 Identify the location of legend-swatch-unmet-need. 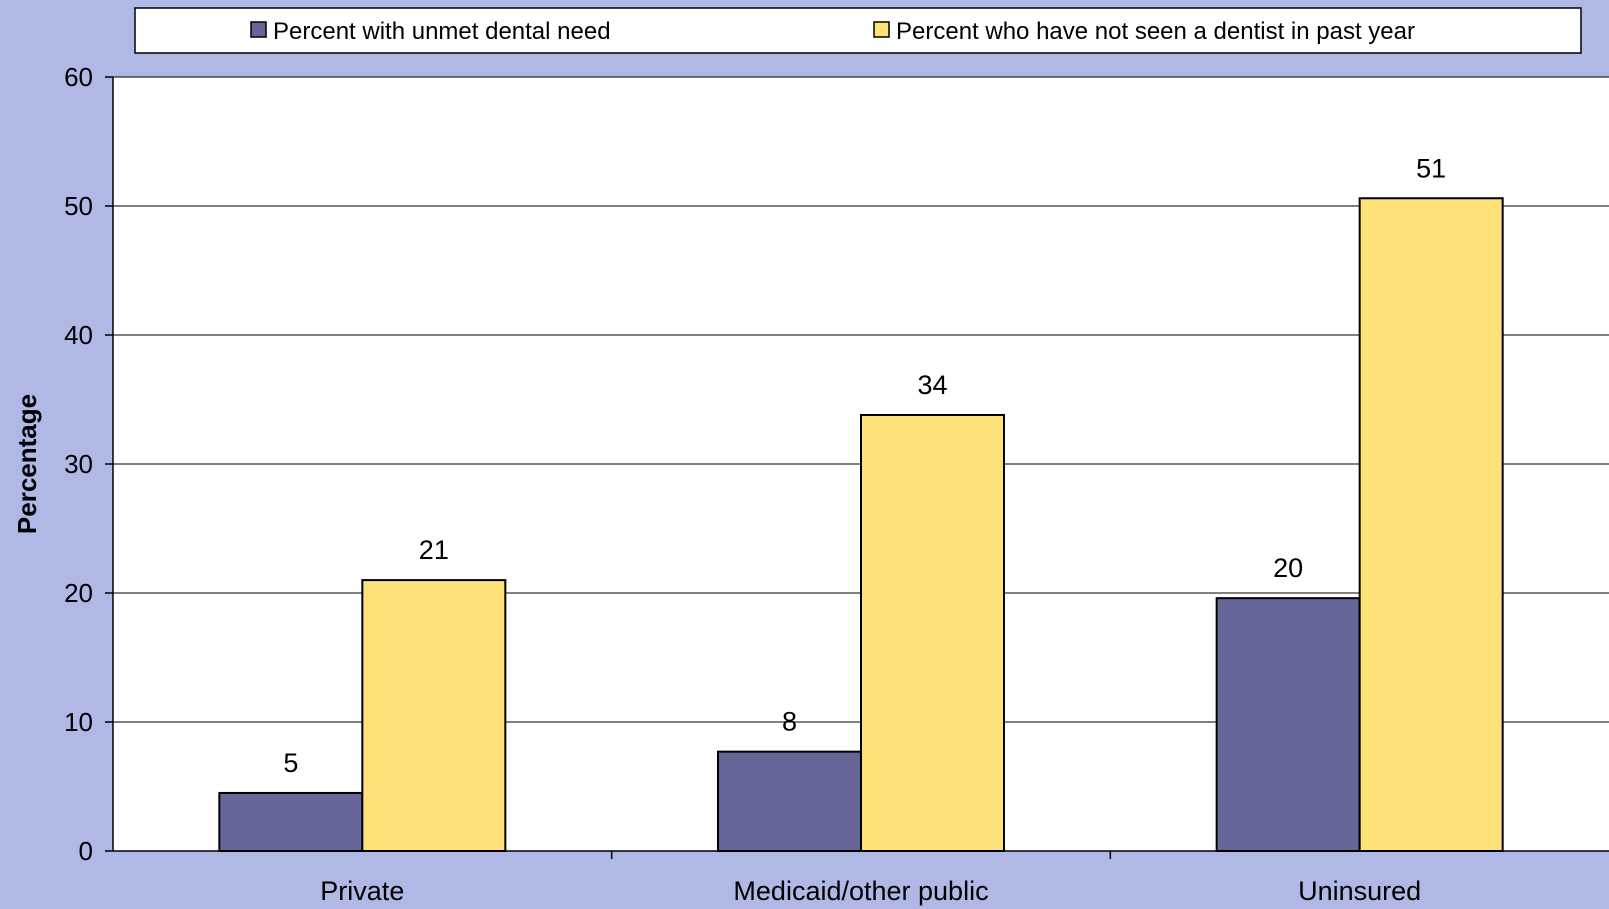
(258, 29).